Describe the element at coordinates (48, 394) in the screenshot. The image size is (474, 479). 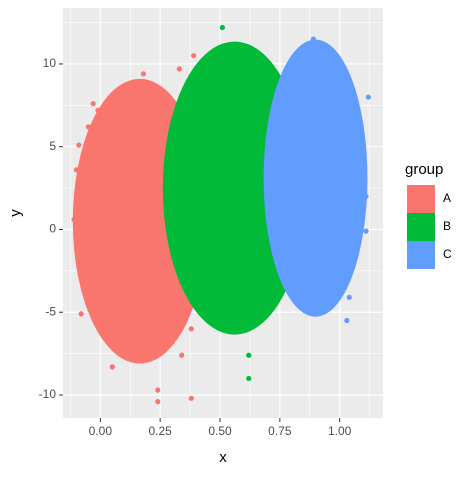
I see `y-tick-label: -10` at that location.